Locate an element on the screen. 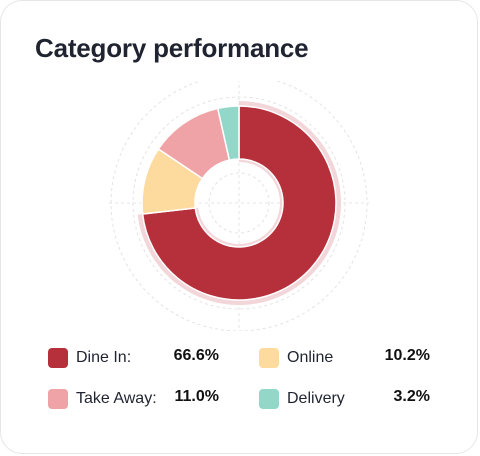  legend-value-online: 10.2% is located at coordinates (407, 355).